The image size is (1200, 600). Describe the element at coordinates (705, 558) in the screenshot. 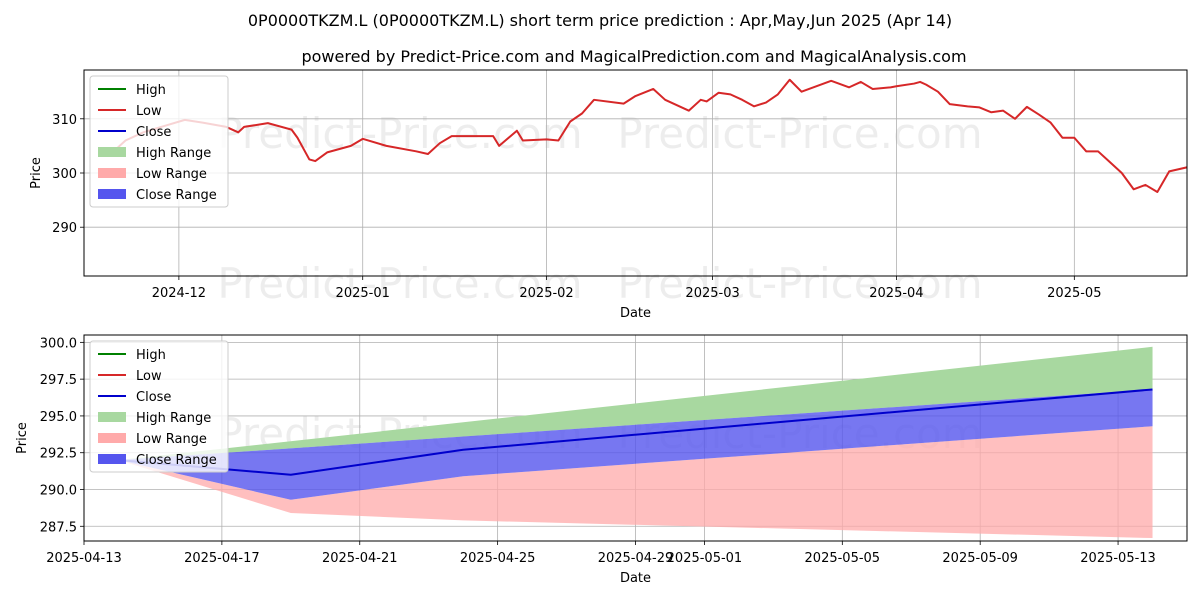

I see `x-tick-label: 2025-05-01` at that location.